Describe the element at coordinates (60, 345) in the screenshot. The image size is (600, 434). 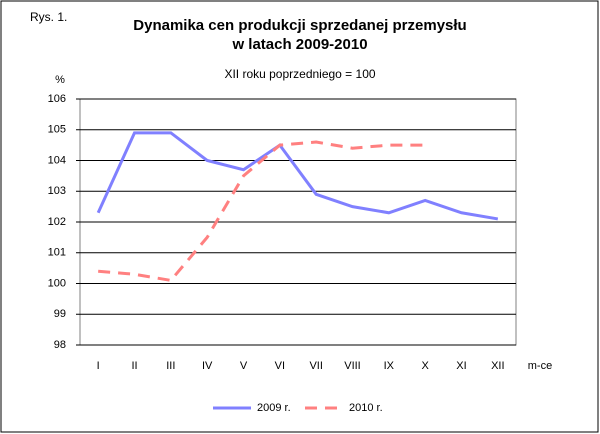
I see `y-tick-label: 98` at that location.